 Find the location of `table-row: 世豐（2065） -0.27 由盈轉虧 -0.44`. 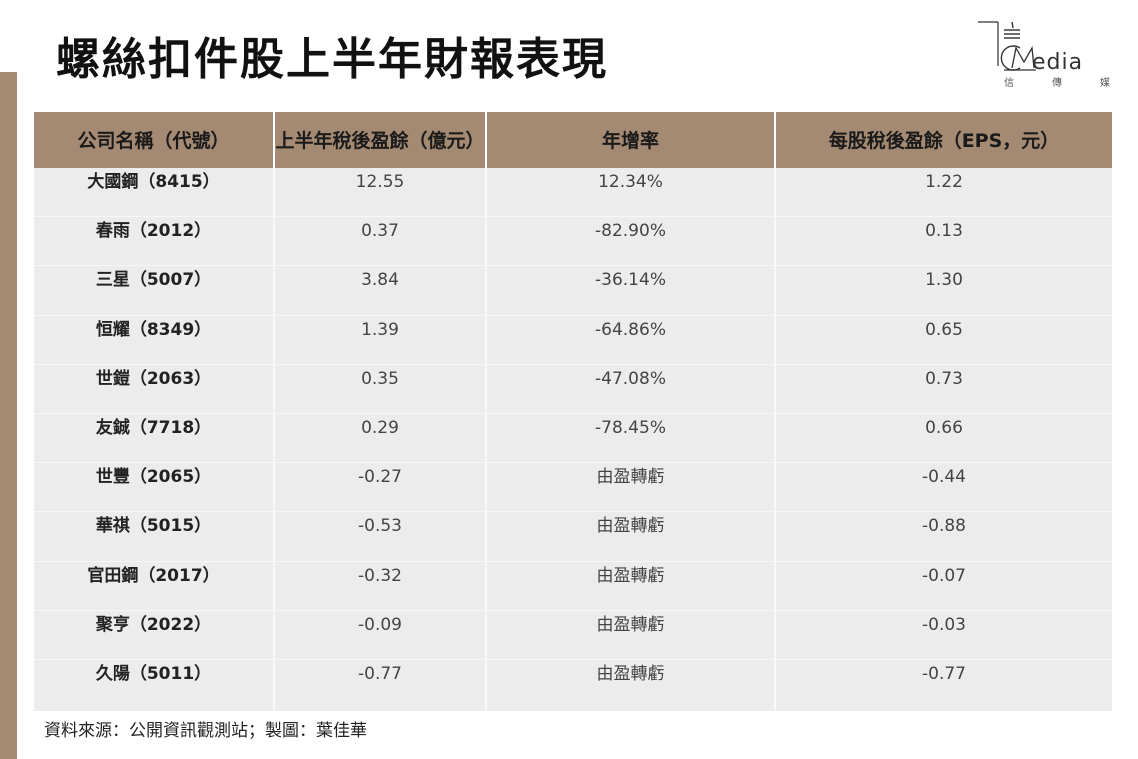

table-row: 世豐（2065） -0.27 由盈轉虧 -0.44 is located at coordinates (573, 488).